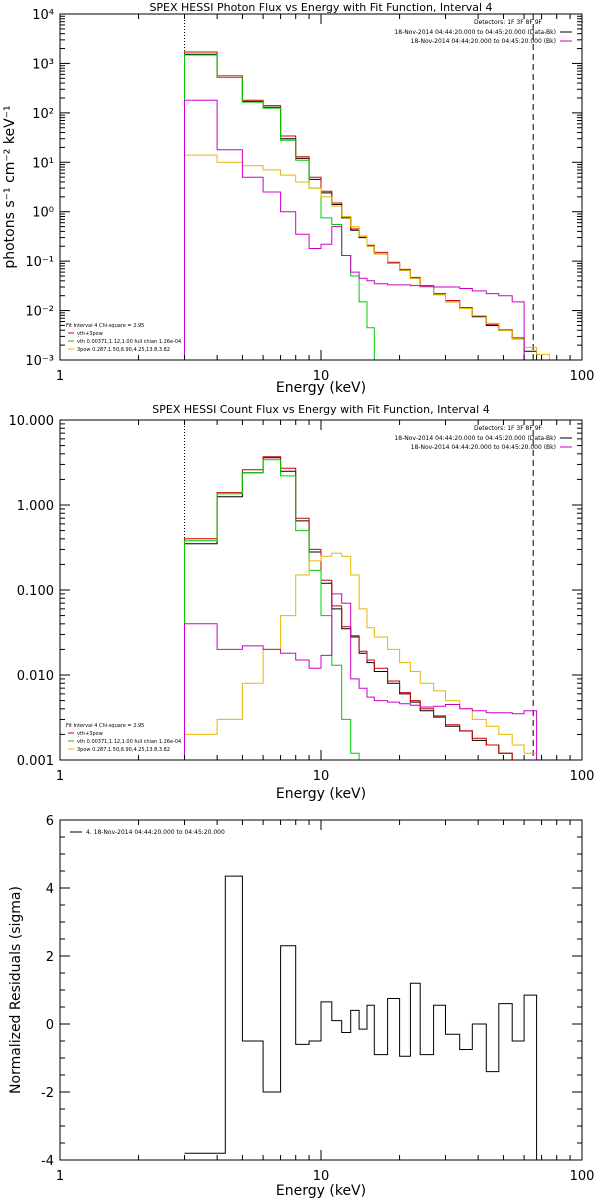  What do you see at coordinates (47, 1093) in the screenshot?
I see `y-tick-label: -2` at bounding box center [47, 1093].